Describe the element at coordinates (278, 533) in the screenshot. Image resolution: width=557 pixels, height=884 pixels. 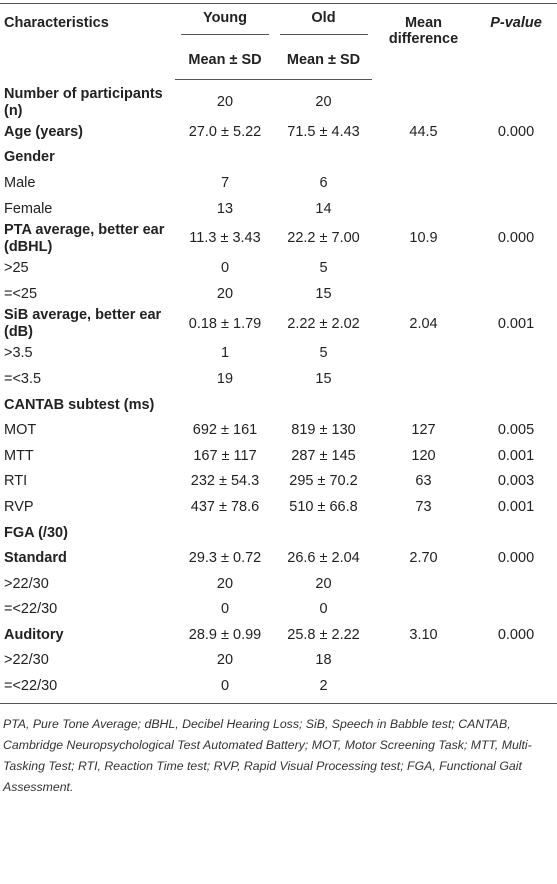
I see `table-row: FGA (/30)` at that location.